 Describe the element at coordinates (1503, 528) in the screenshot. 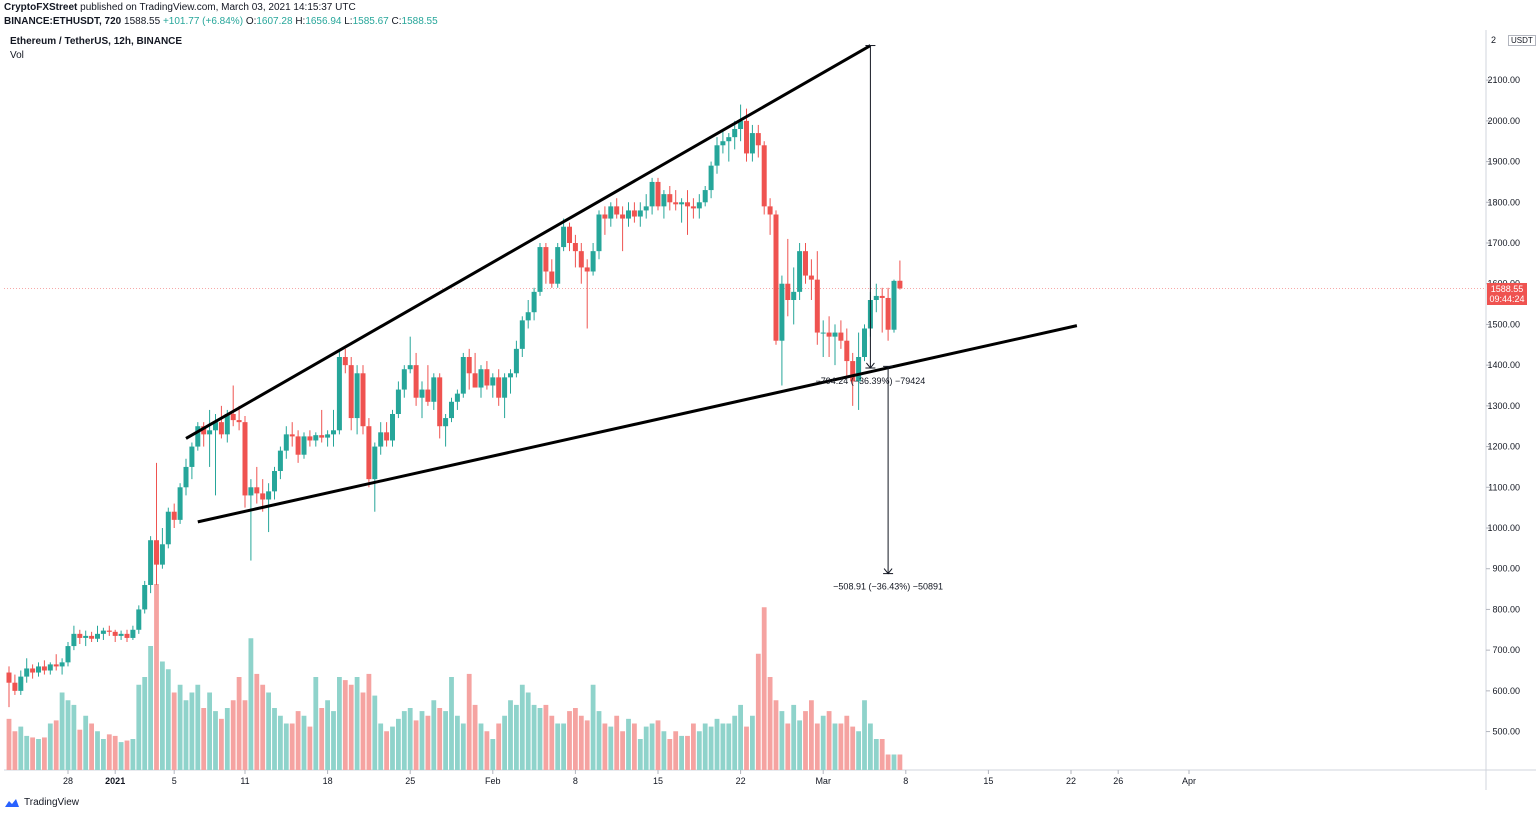

I see `y-tick-label: 1000.00` at that location.